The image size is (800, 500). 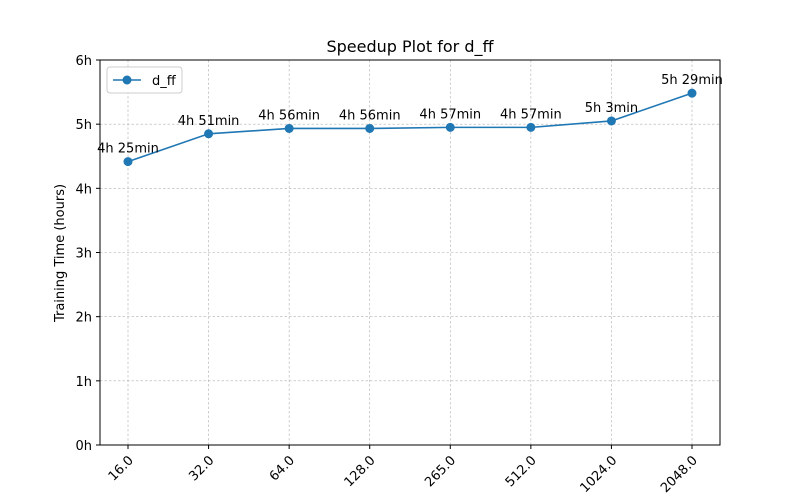 What do you see at coordinates (440, 471) in the screenshot?
I see `x-tick-label-4: 265.0` at bounding box center [440, 471].